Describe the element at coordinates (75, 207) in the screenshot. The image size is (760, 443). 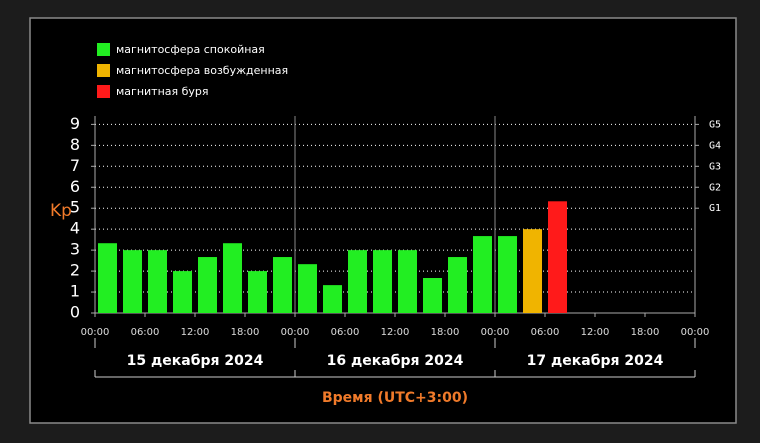
I see `y-tick-label: 5` at that location.